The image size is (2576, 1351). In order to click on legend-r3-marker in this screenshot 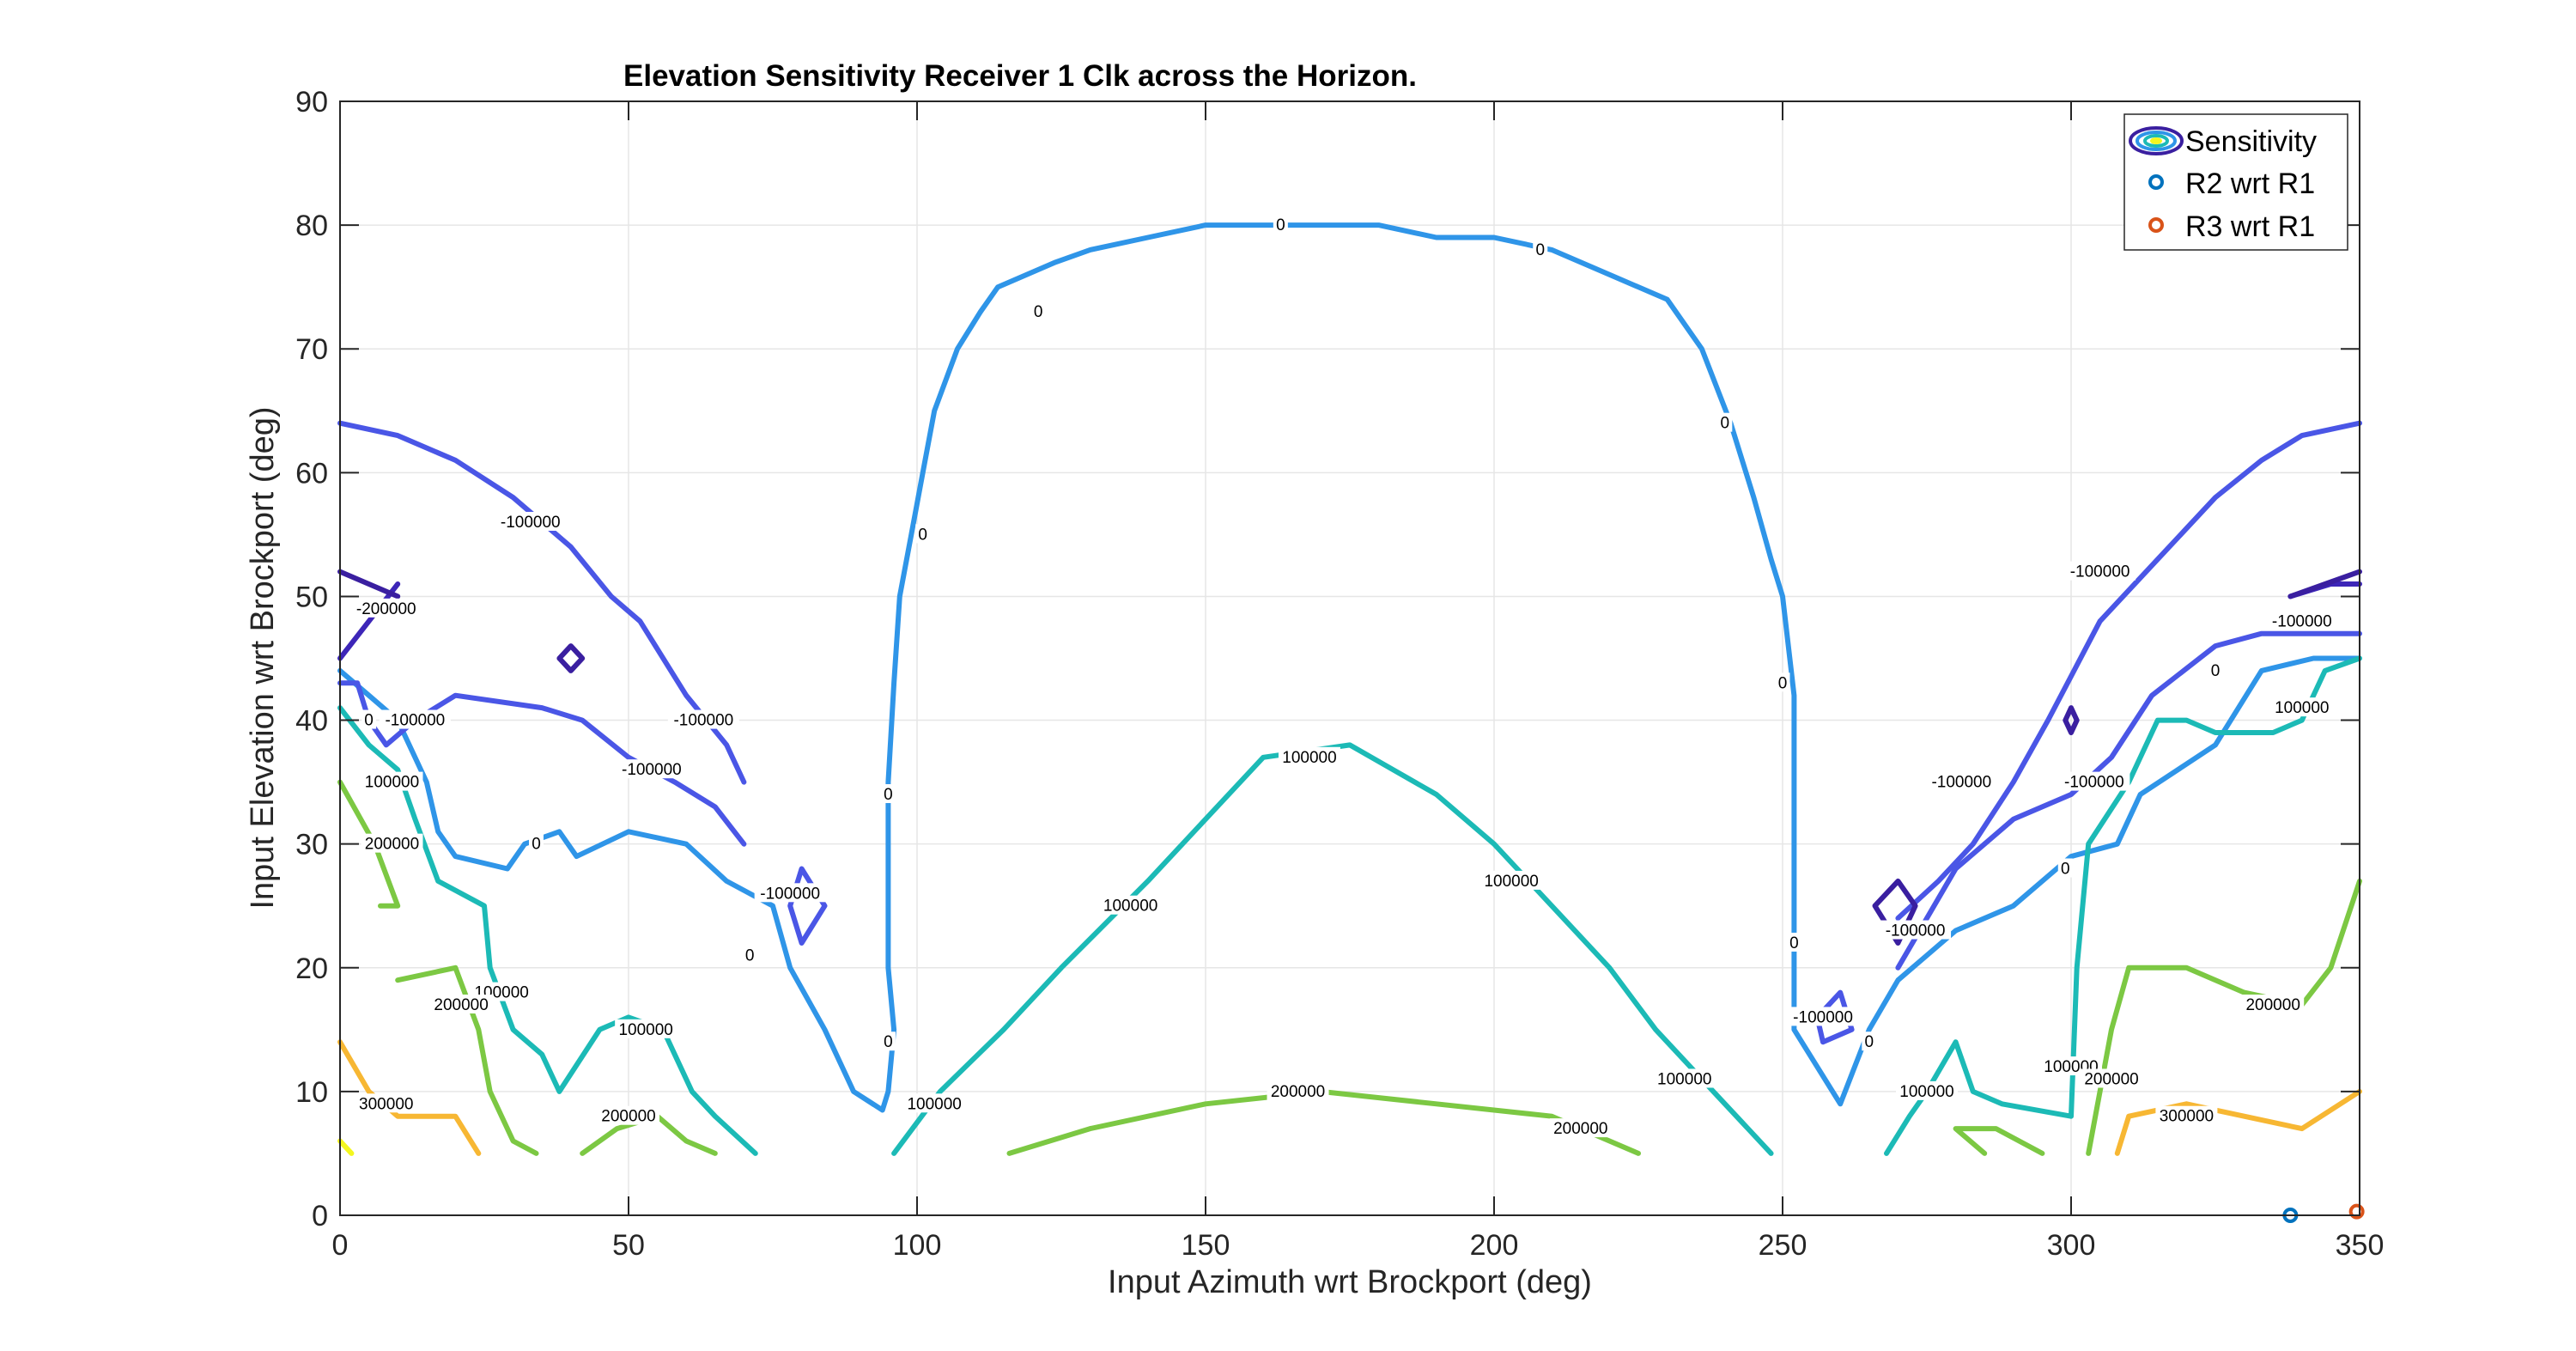, I will do `click(2156, 225)`.